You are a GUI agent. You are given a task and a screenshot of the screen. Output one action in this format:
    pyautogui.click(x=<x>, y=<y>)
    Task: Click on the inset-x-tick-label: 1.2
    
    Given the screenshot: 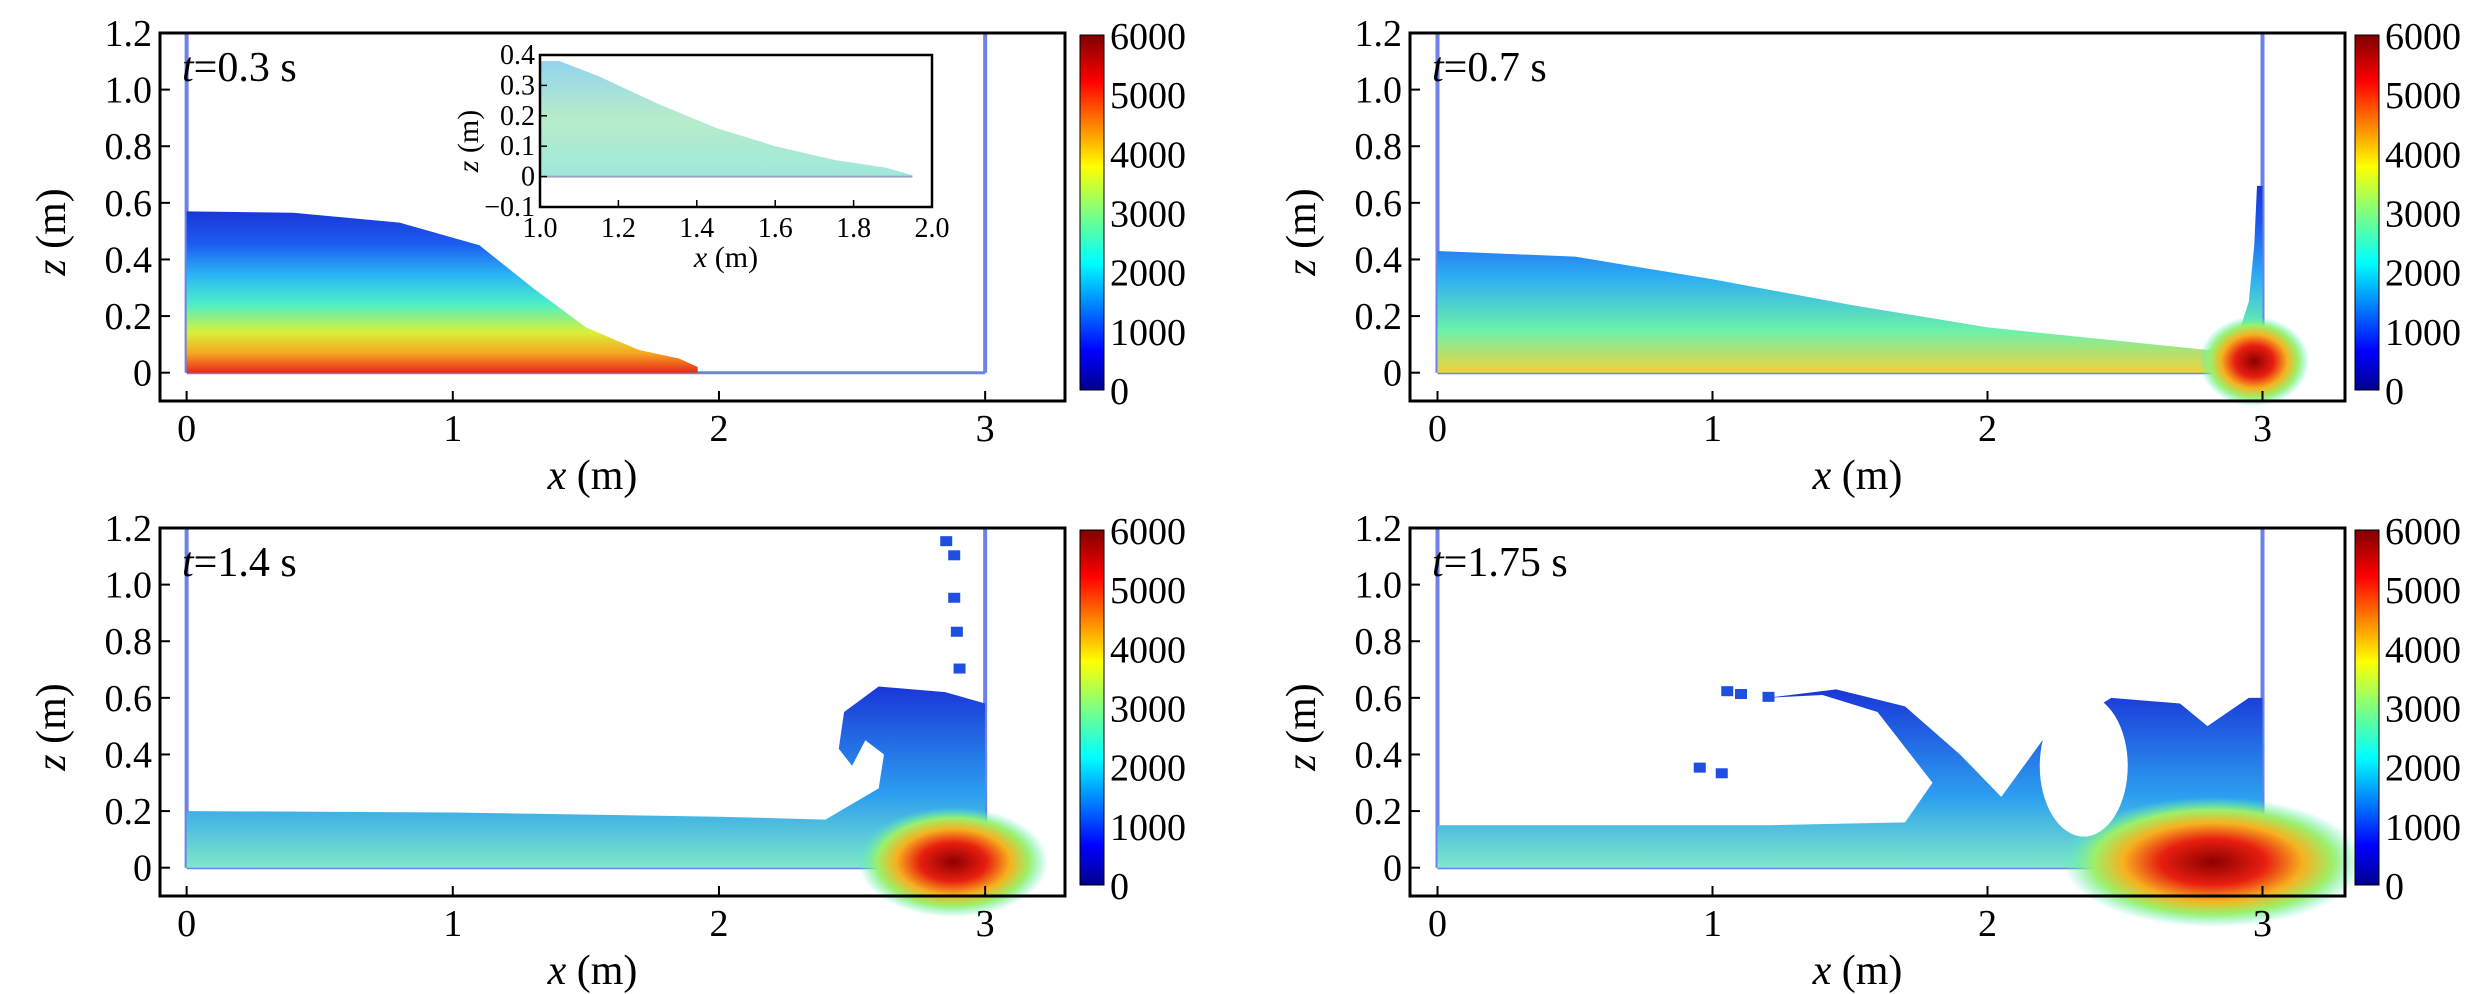 What is the action you would take?
    pyautogui.click(x=618, y=228)
    